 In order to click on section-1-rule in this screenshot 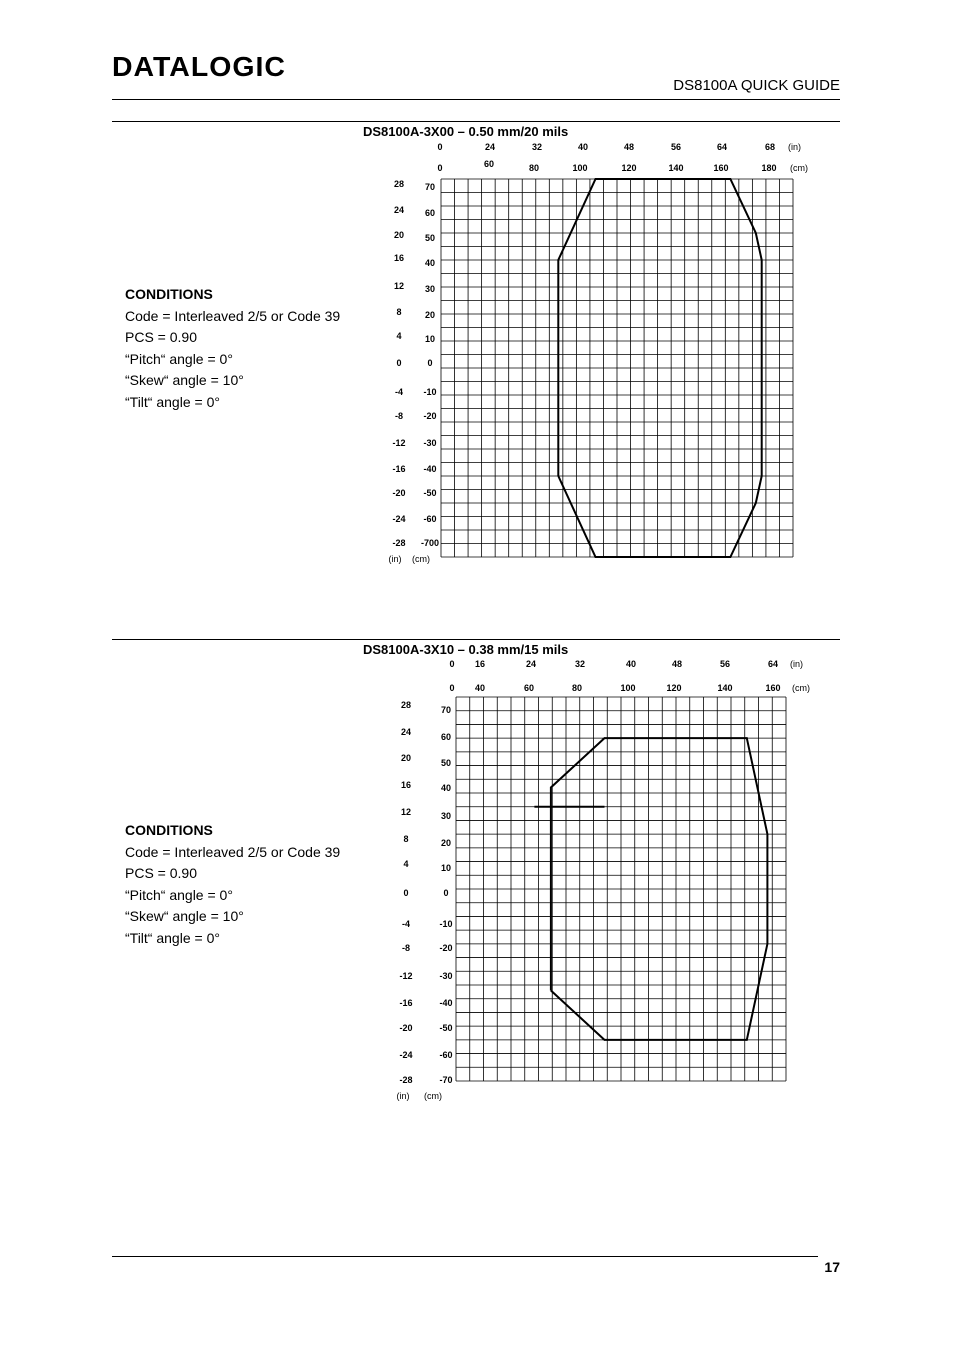, I will do `click(476, 121)`.